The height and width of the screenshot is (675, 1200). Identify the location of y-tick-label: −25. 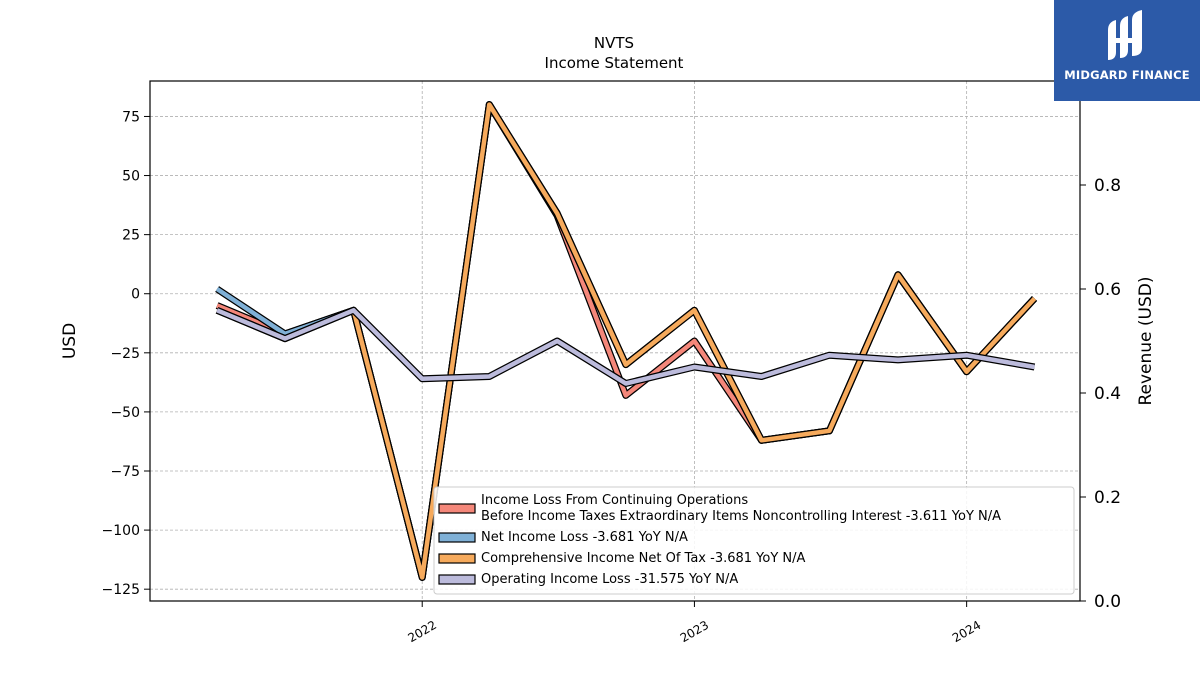
(125, 354).